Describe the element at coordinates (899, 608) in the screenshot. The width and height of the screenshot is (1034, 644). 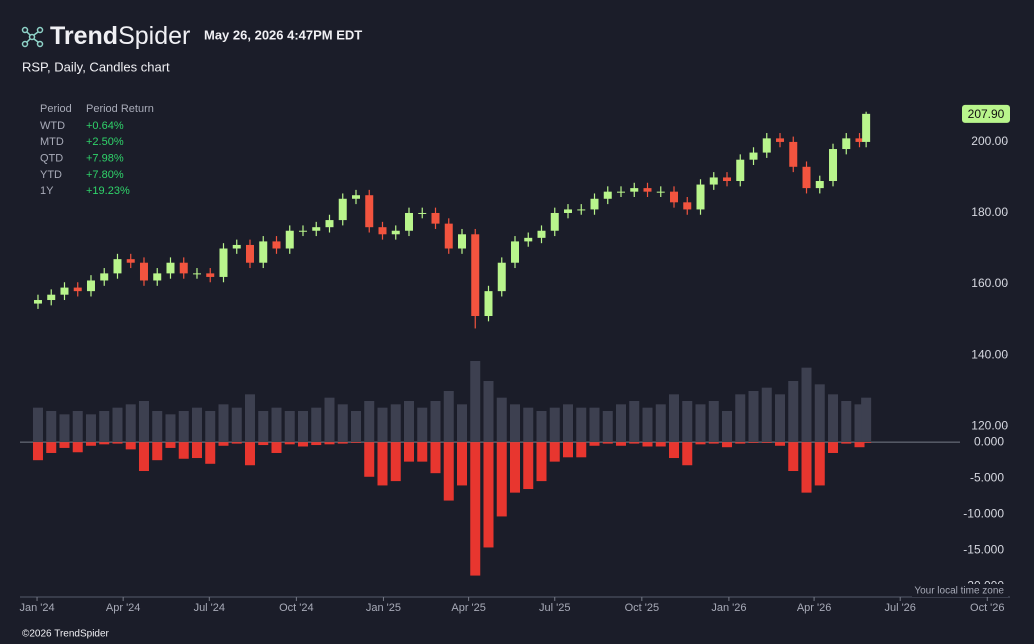
I see `x-tick-label: Jul '26` at that location.